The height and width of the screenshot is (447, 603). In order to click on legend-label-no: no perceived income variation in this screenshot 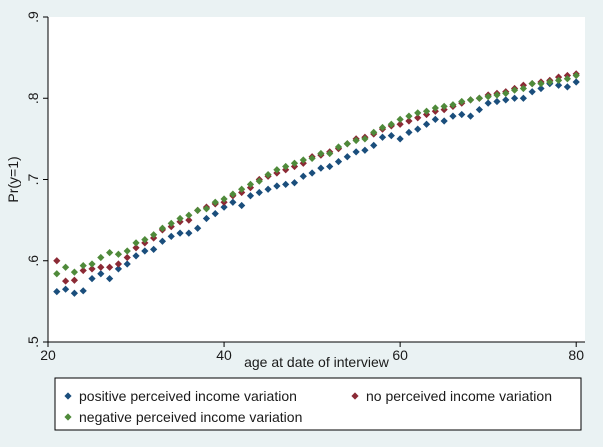, I will do `click(459, 396)`.